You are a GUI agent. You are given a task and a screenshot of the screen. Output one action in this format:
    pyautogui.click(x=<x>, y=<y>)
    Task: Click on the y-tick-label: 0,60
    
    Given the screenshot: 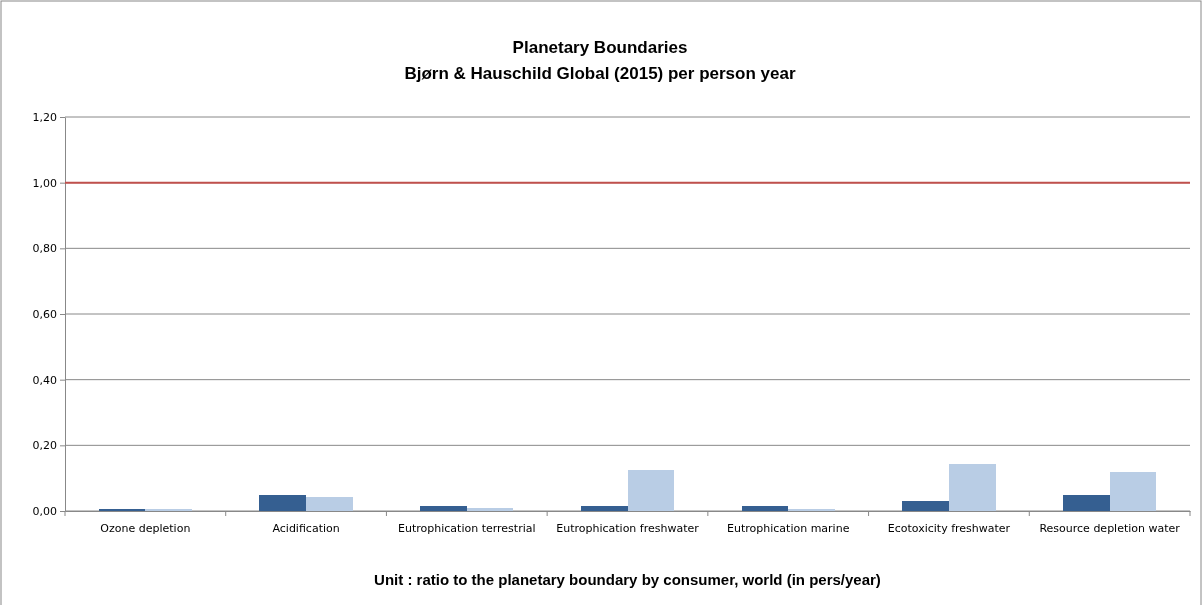 What is the action you would take?
    pyautogui.click(x=44, y=315)
    